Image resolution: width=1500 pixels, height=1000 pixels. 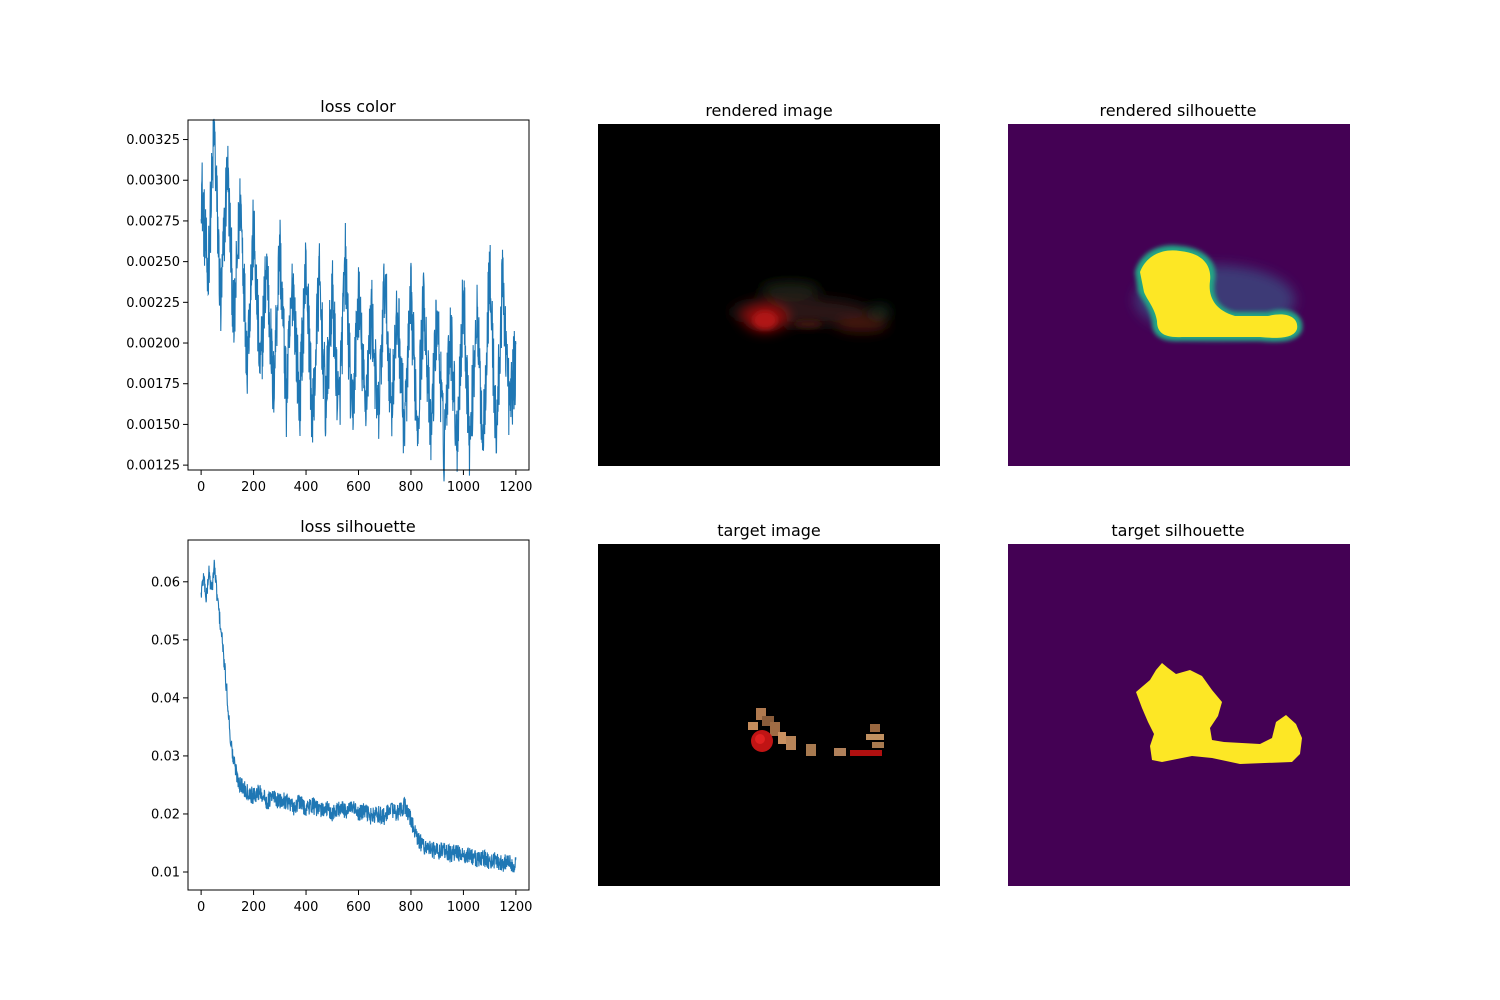 I want to click on loss-color-series, so click(x=358, y=300).